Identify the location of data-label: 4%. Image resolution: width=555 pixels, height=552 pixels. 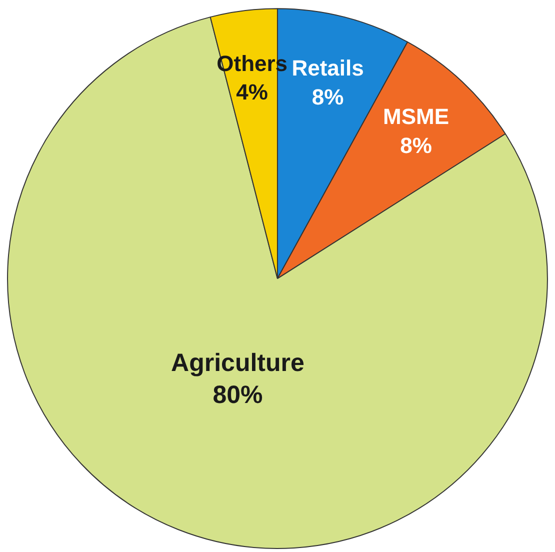
(252, 92).